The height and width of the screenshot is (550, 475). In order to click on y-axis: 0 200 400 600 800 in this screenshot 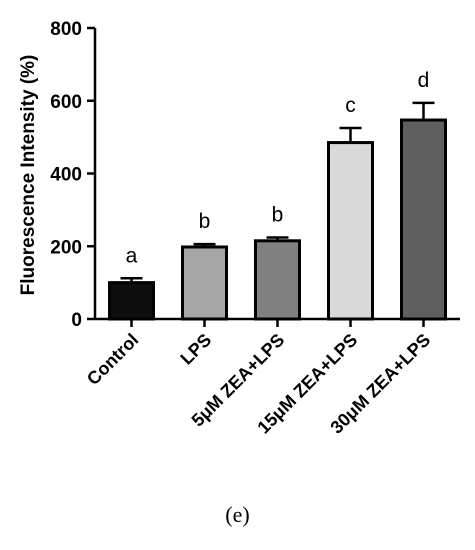, I will do `click(73, 175)`.